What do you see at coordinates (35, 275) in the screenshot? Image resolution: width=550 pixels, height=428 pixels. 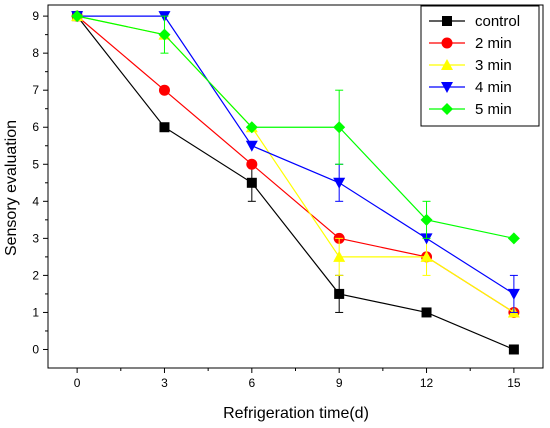 I see `y-tick-label: 2` at bounding box center [35, 275].